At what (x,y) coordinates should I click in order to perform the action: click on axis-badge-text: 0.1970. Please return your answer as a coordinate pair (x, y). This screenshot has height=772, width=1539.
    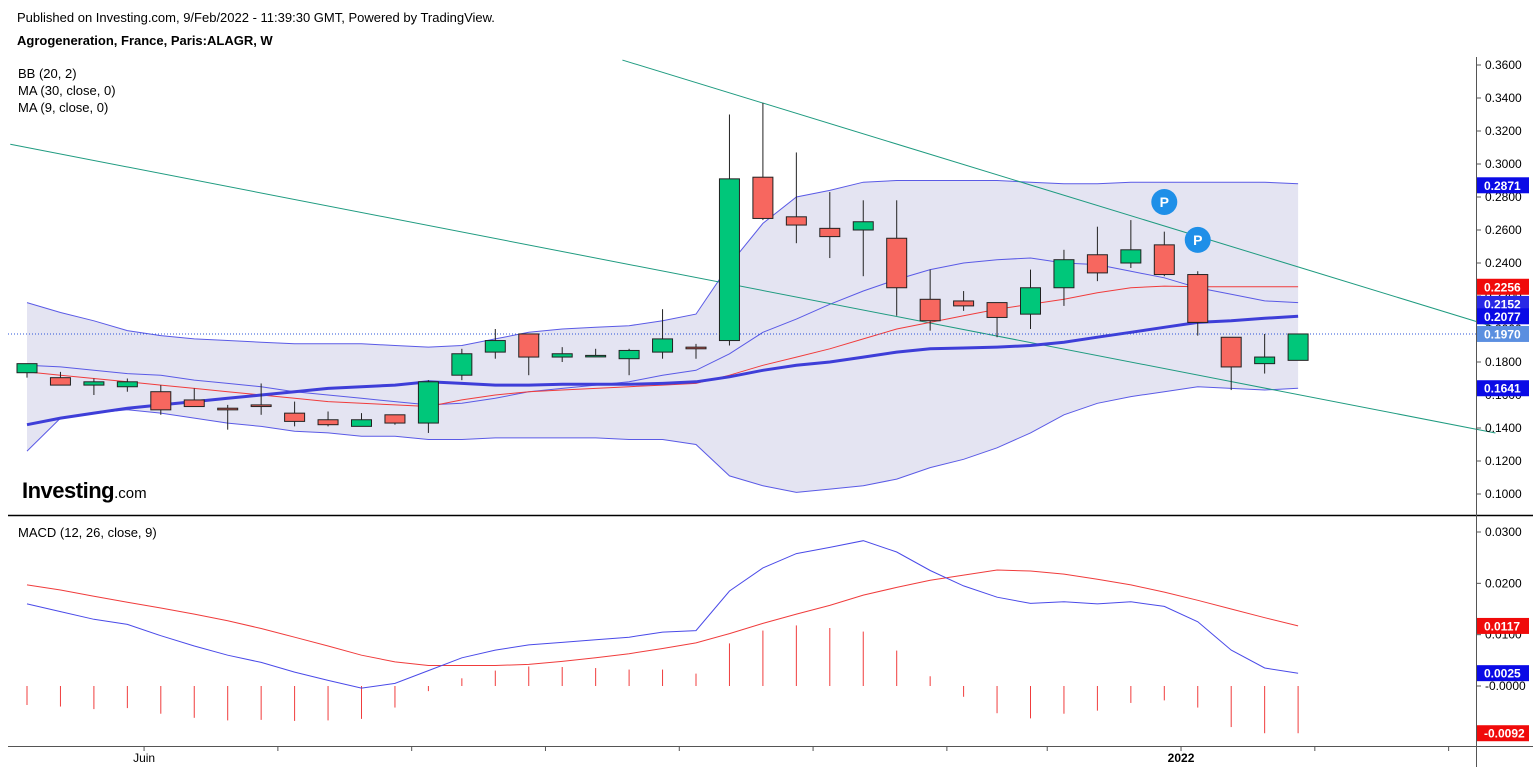
    Looking at the image, I should click on (1502, 334).